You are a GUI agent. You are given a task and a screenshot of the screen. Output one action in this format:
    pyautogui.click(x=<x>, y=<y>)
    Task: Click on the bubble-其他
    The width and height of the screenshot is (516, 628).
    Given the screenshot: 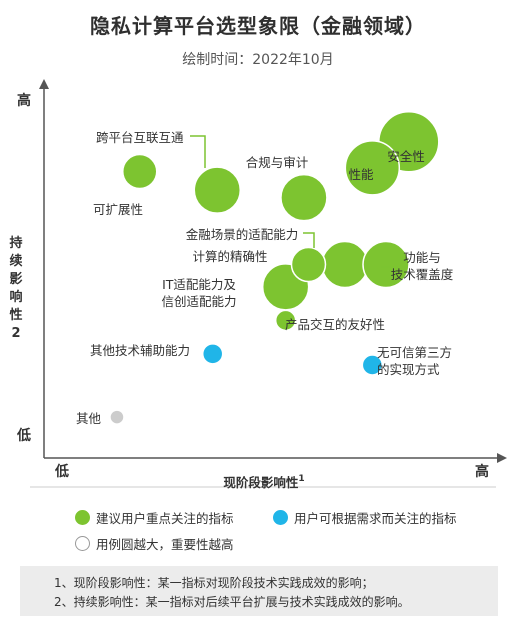 What is the action you would take?
    pyautogui.click(x=117, y=417)
    